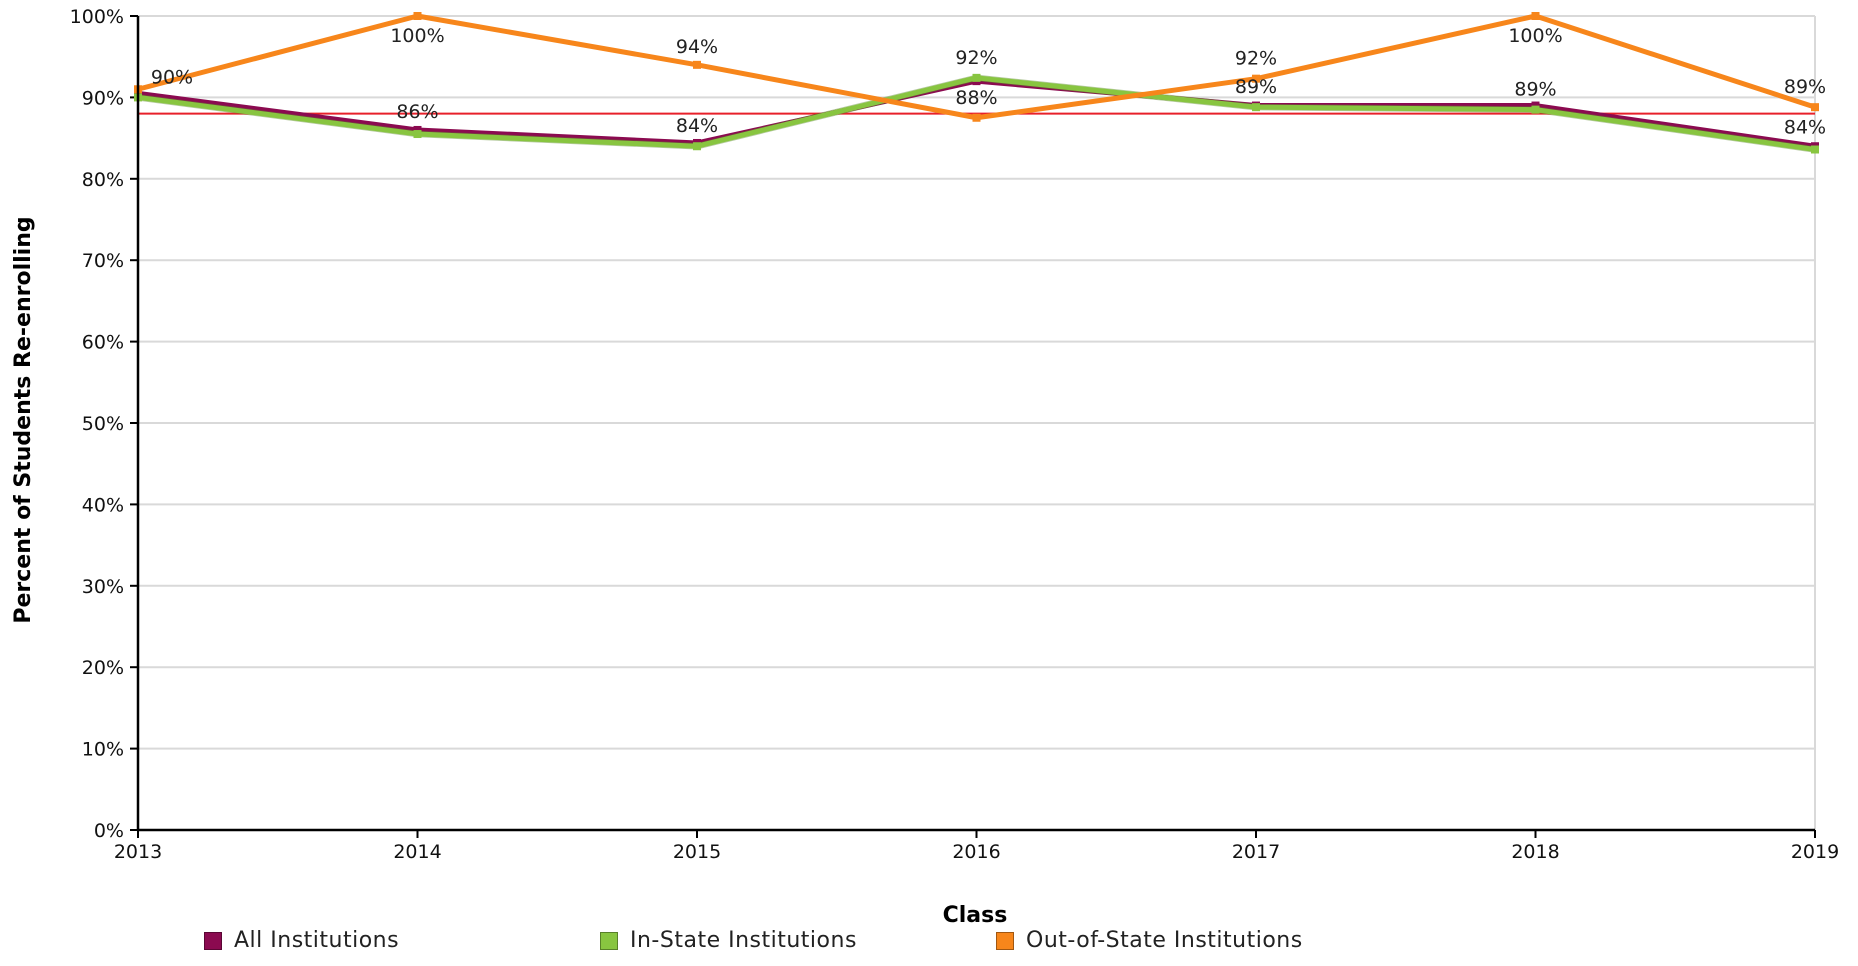 The image size is (1858, 966). I want to click on legend-item-all-institutions: All Institutions, so click(301, 940).